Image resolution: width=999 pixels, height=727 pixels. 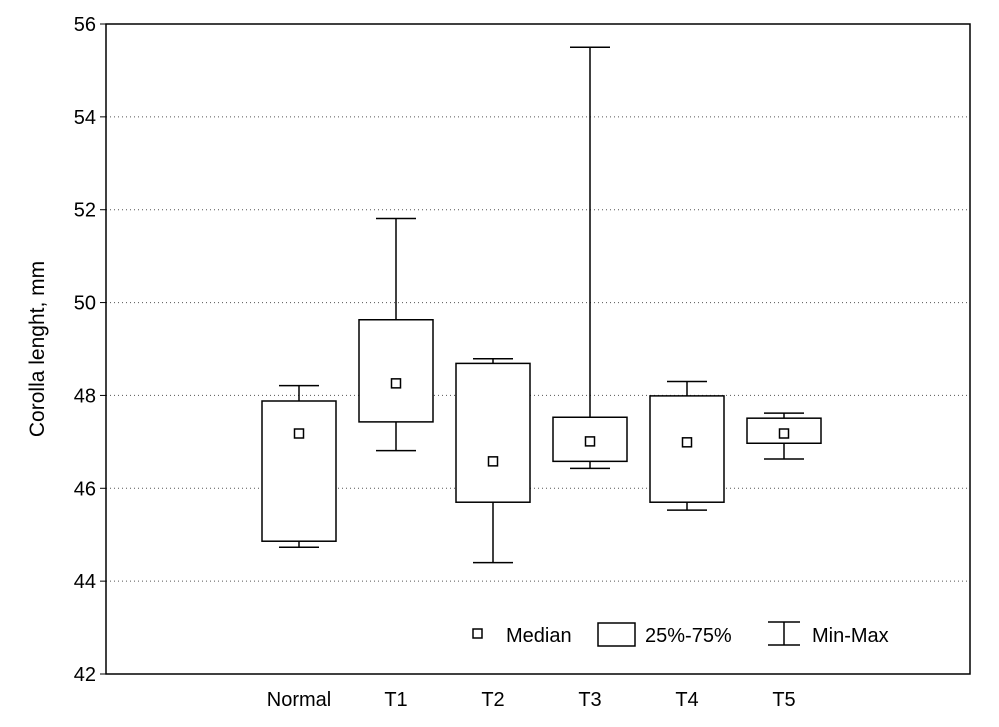 I want to click on legend: Median 25%-75% Min-Max, so click(x=680, y=634).